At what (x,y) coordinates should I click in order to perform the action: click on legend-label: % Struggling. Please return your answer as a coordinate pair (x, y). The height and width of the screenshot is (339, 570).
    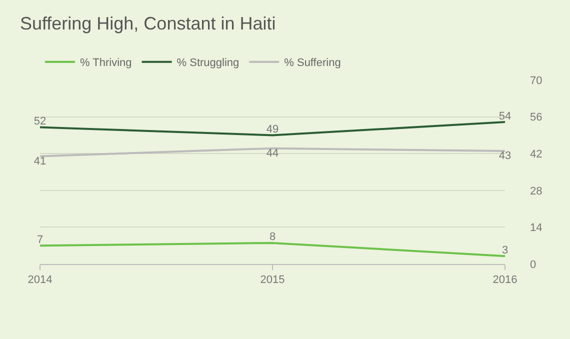
    Looking at the image, I should click on (208, 63).